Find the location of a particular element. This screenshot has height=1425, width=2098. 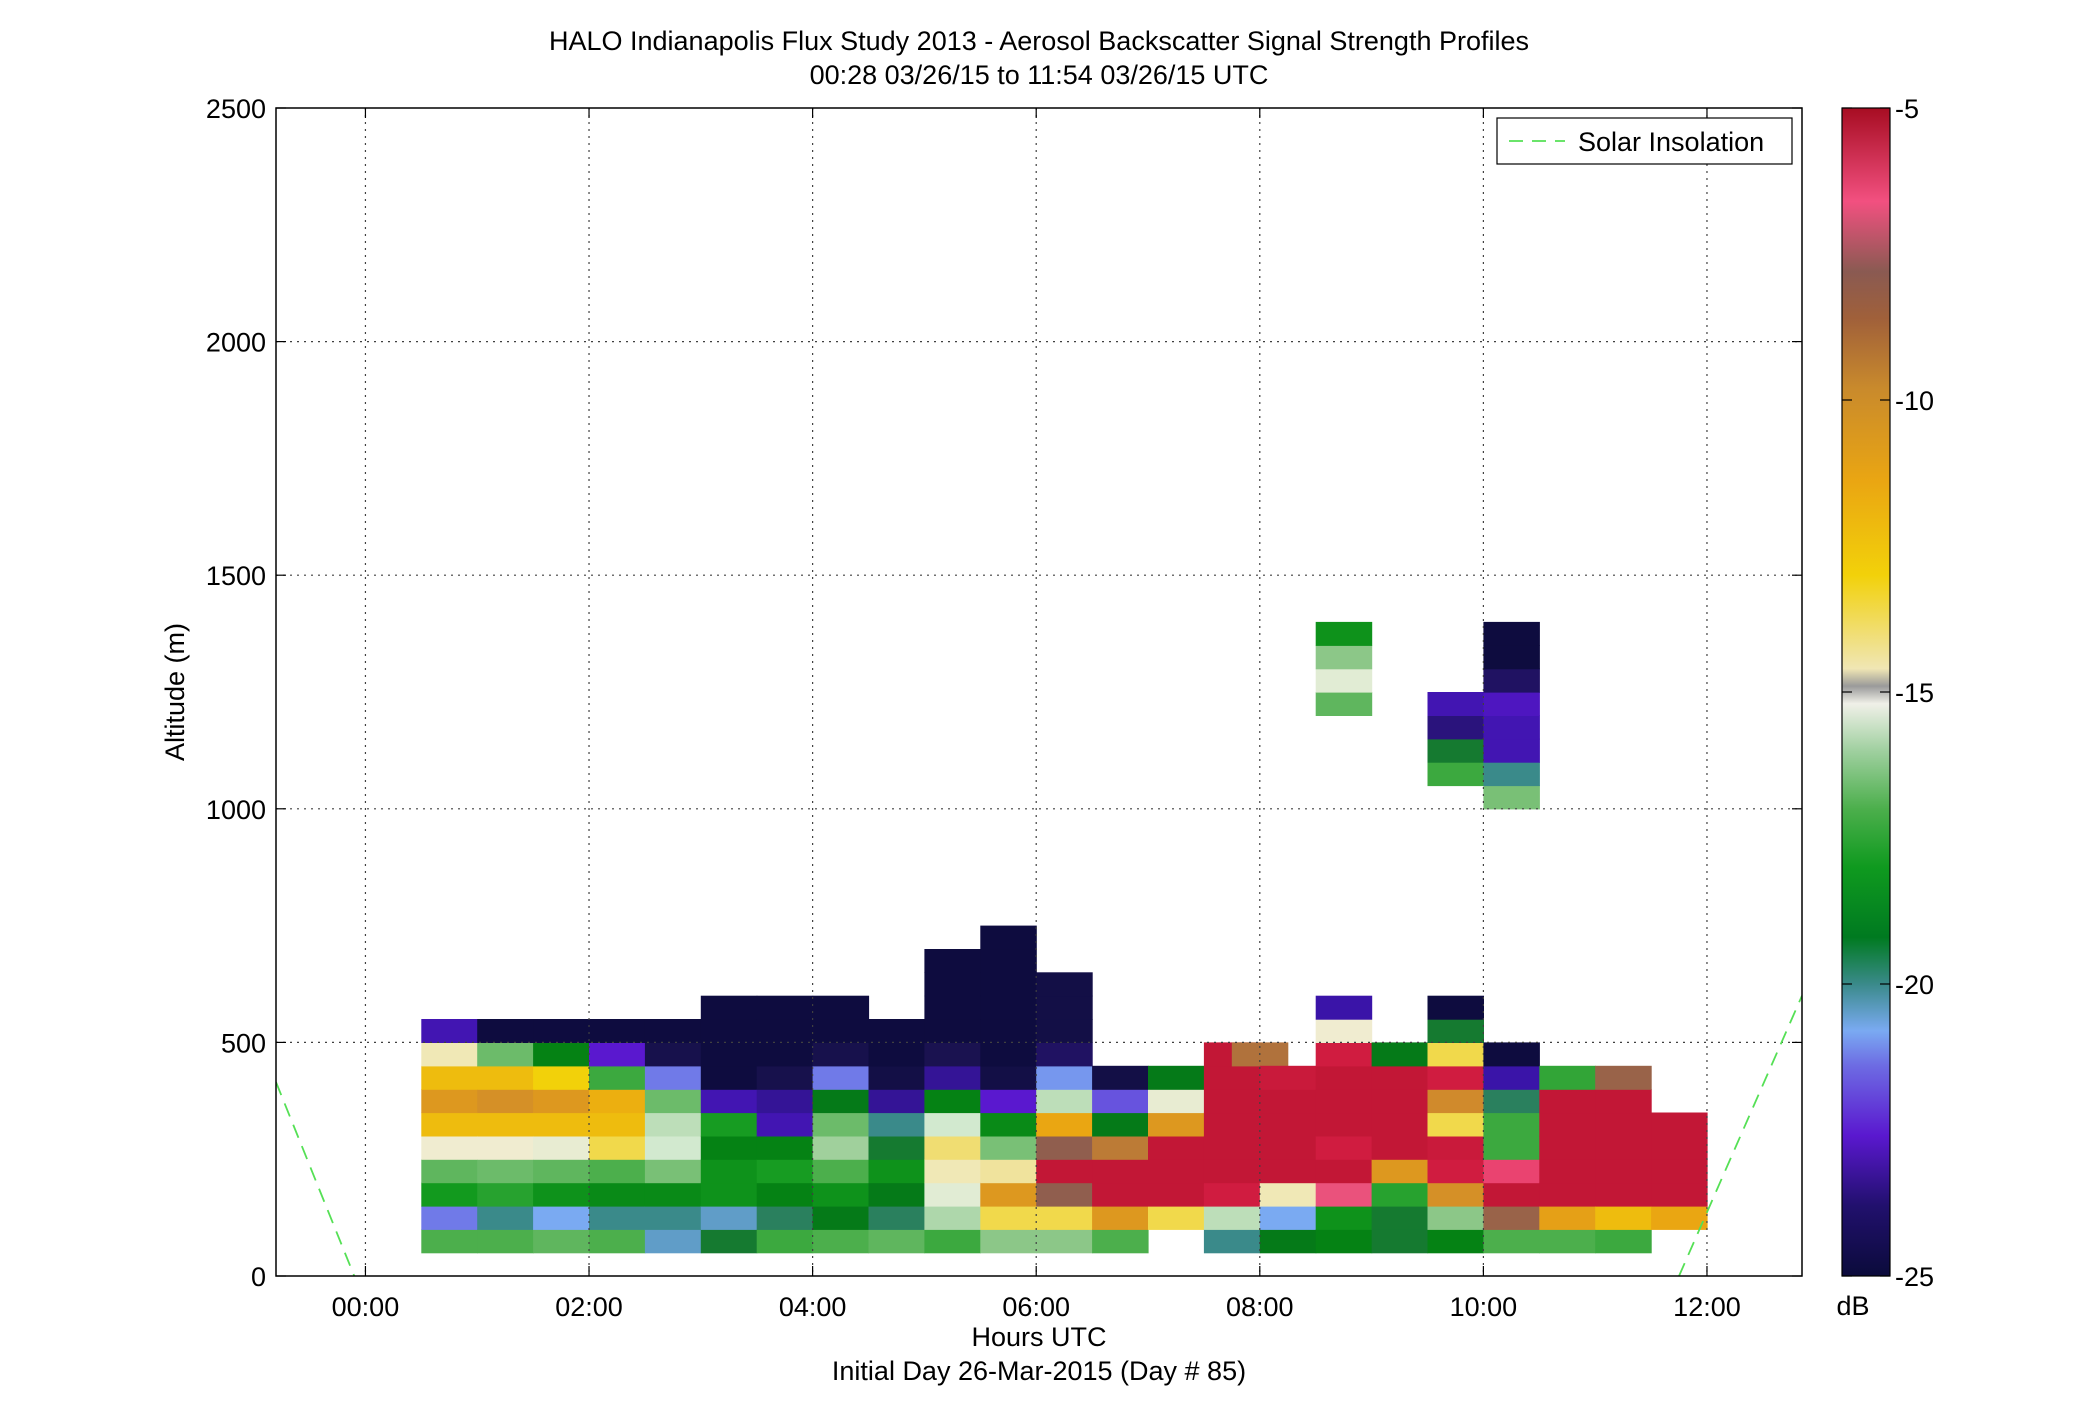

colorbar-unit: dB is located at coordinates (1852, 1306).